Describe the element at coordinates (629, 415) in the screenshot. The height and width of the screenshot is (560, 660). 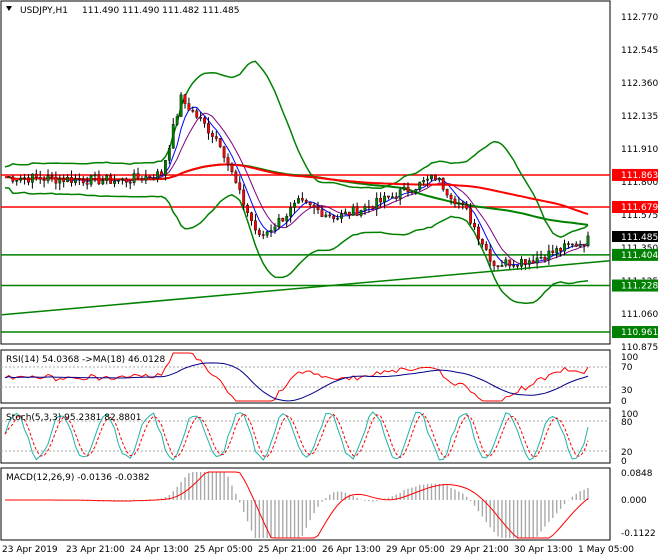
I see `stoch-tick: 100` at that location.